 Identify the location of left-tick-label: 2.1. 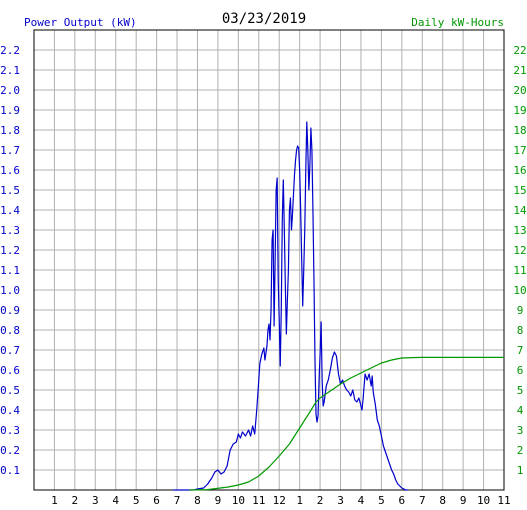
(10, 70).